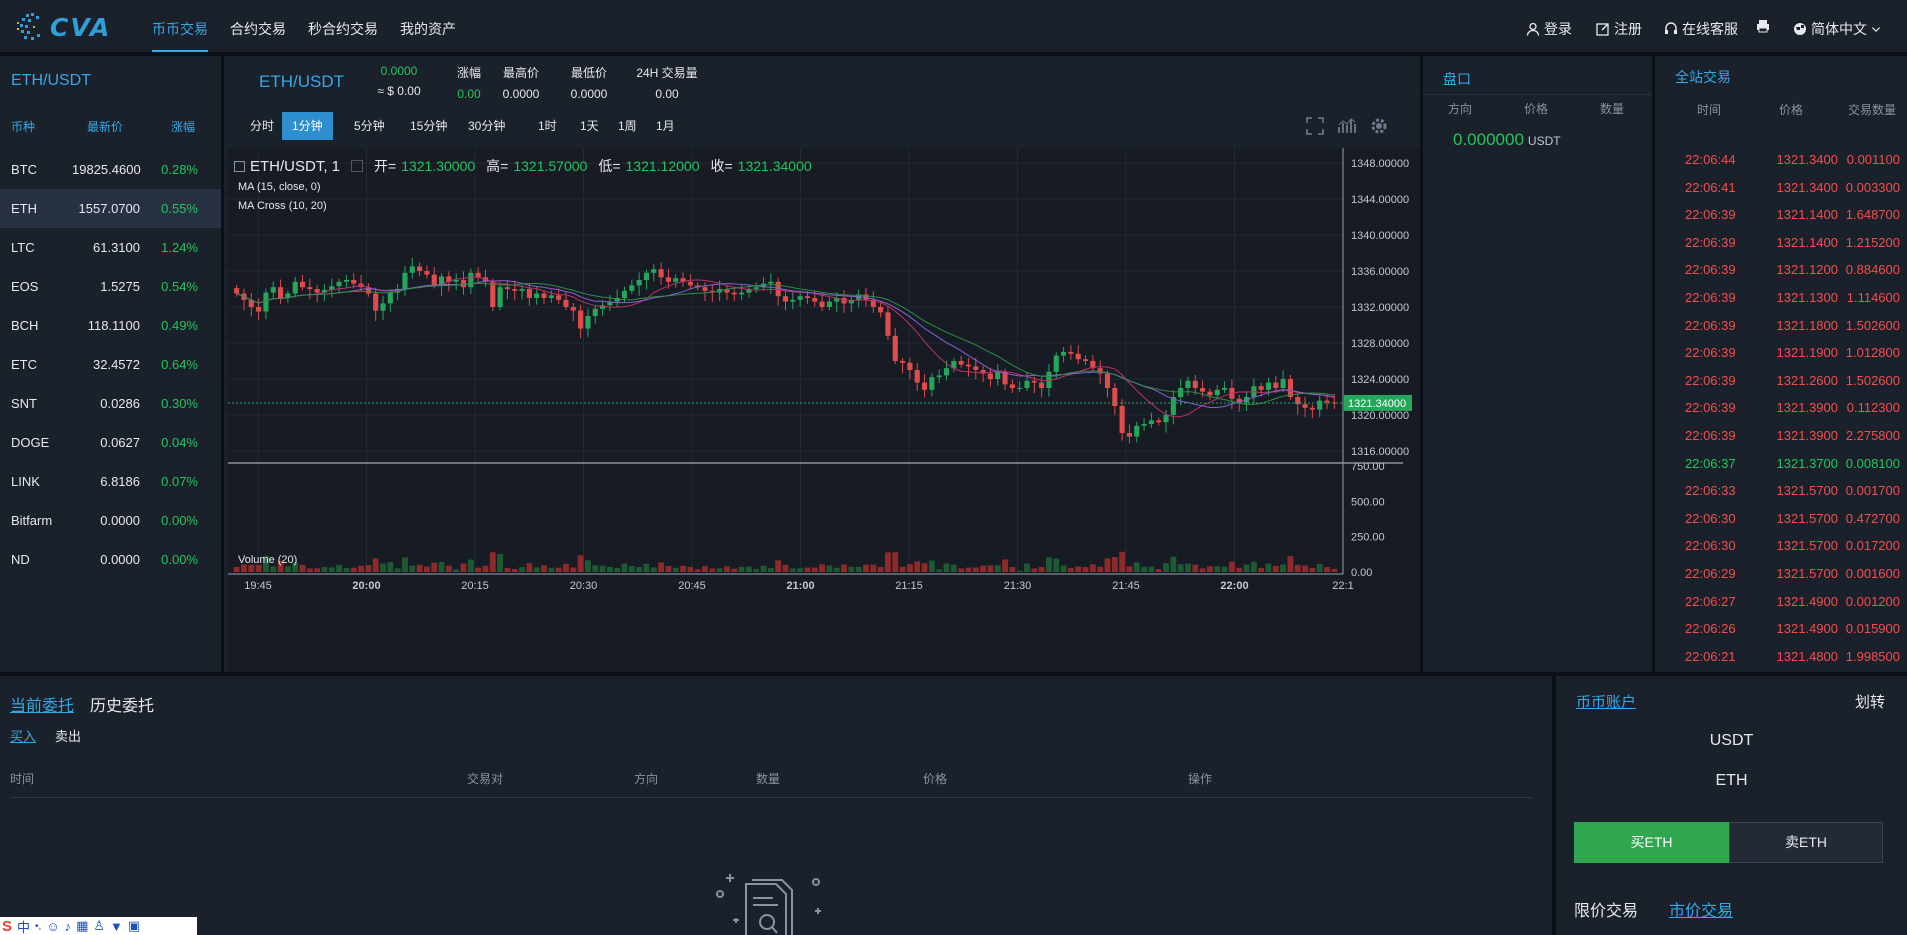 This screenshot has height=935, width=1907. What do you see at coordinates (547, 126) in the screenshot?
I see `timeframe-5: 1时` at bounding box center [547, 126].